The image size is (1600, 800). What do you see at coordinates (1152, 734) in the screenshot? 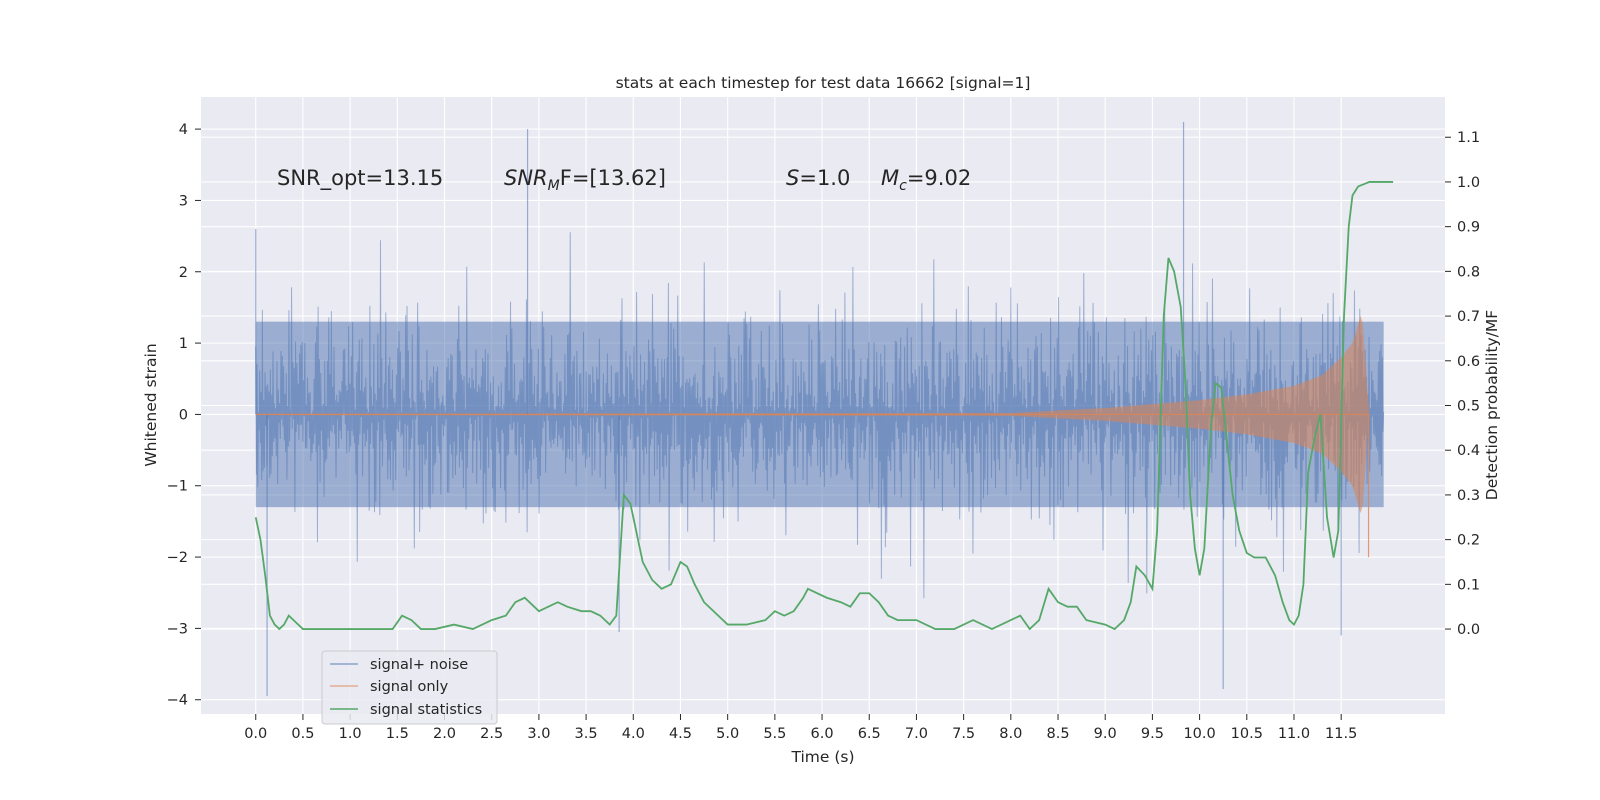
I see `x-tick-label: 9.5` at bounding box center [1152, 734].